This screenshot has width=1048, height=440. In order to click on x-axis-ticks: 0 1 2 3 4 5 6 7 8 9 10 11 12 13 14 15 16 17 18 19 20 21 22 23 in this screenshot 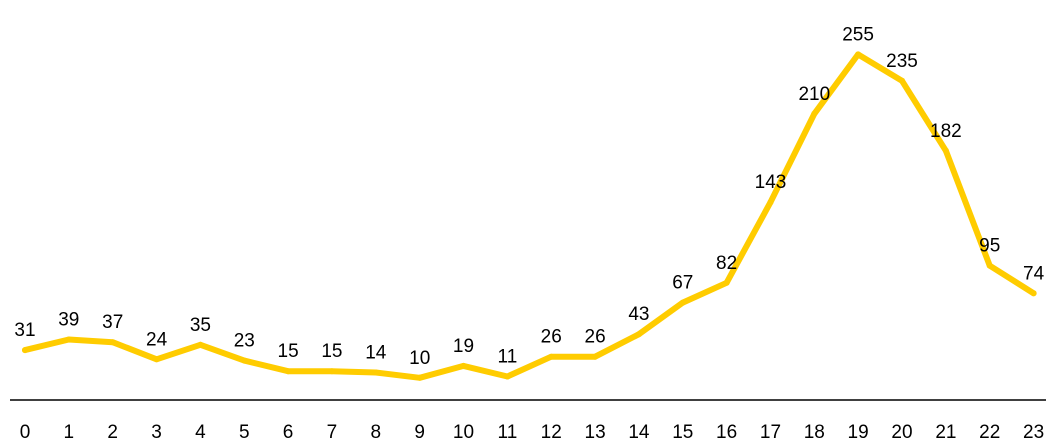, I will do `click(532, 431)`.